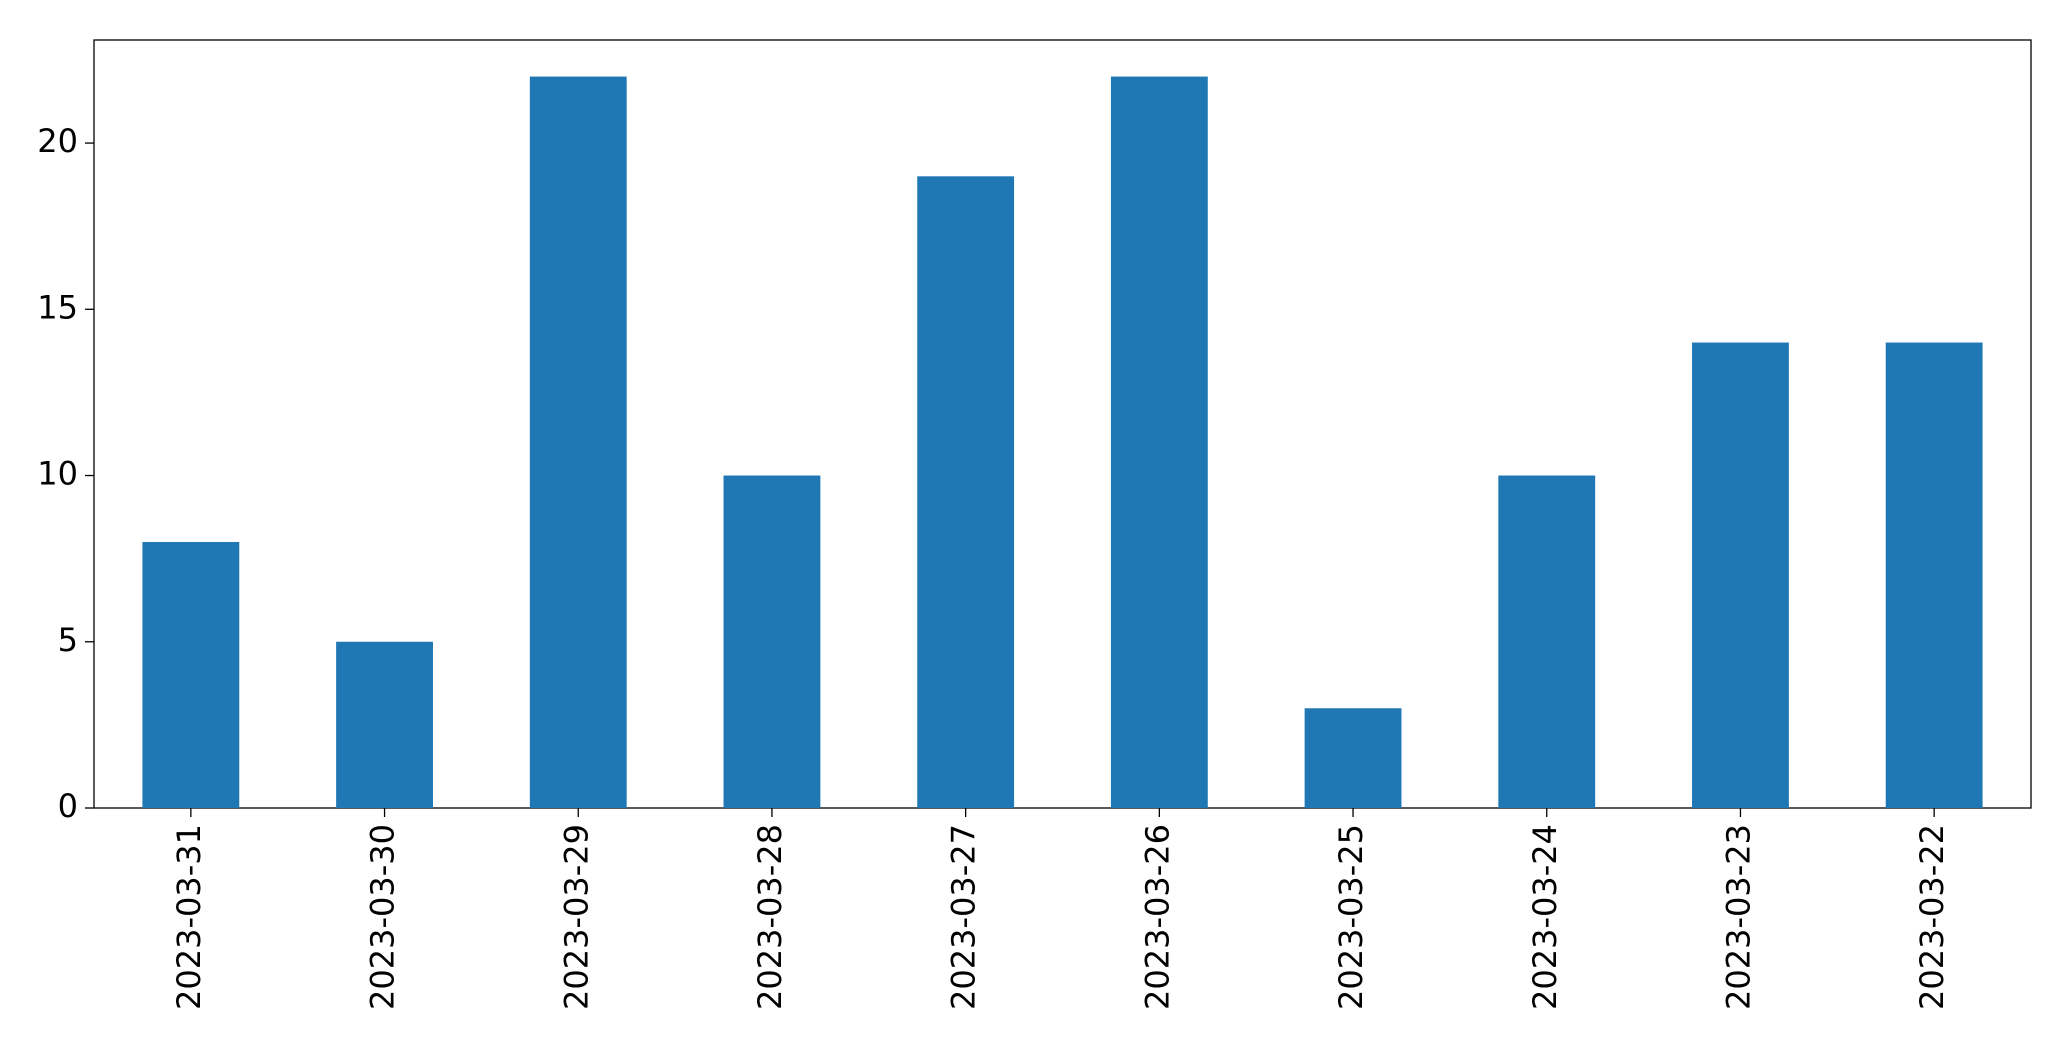 The image size is (2071, 1061). What do you see at coordinates (770, 917) in the screenshot?
I see `x-tick-label: 2023-03-28` at bounding box center [770, 917].